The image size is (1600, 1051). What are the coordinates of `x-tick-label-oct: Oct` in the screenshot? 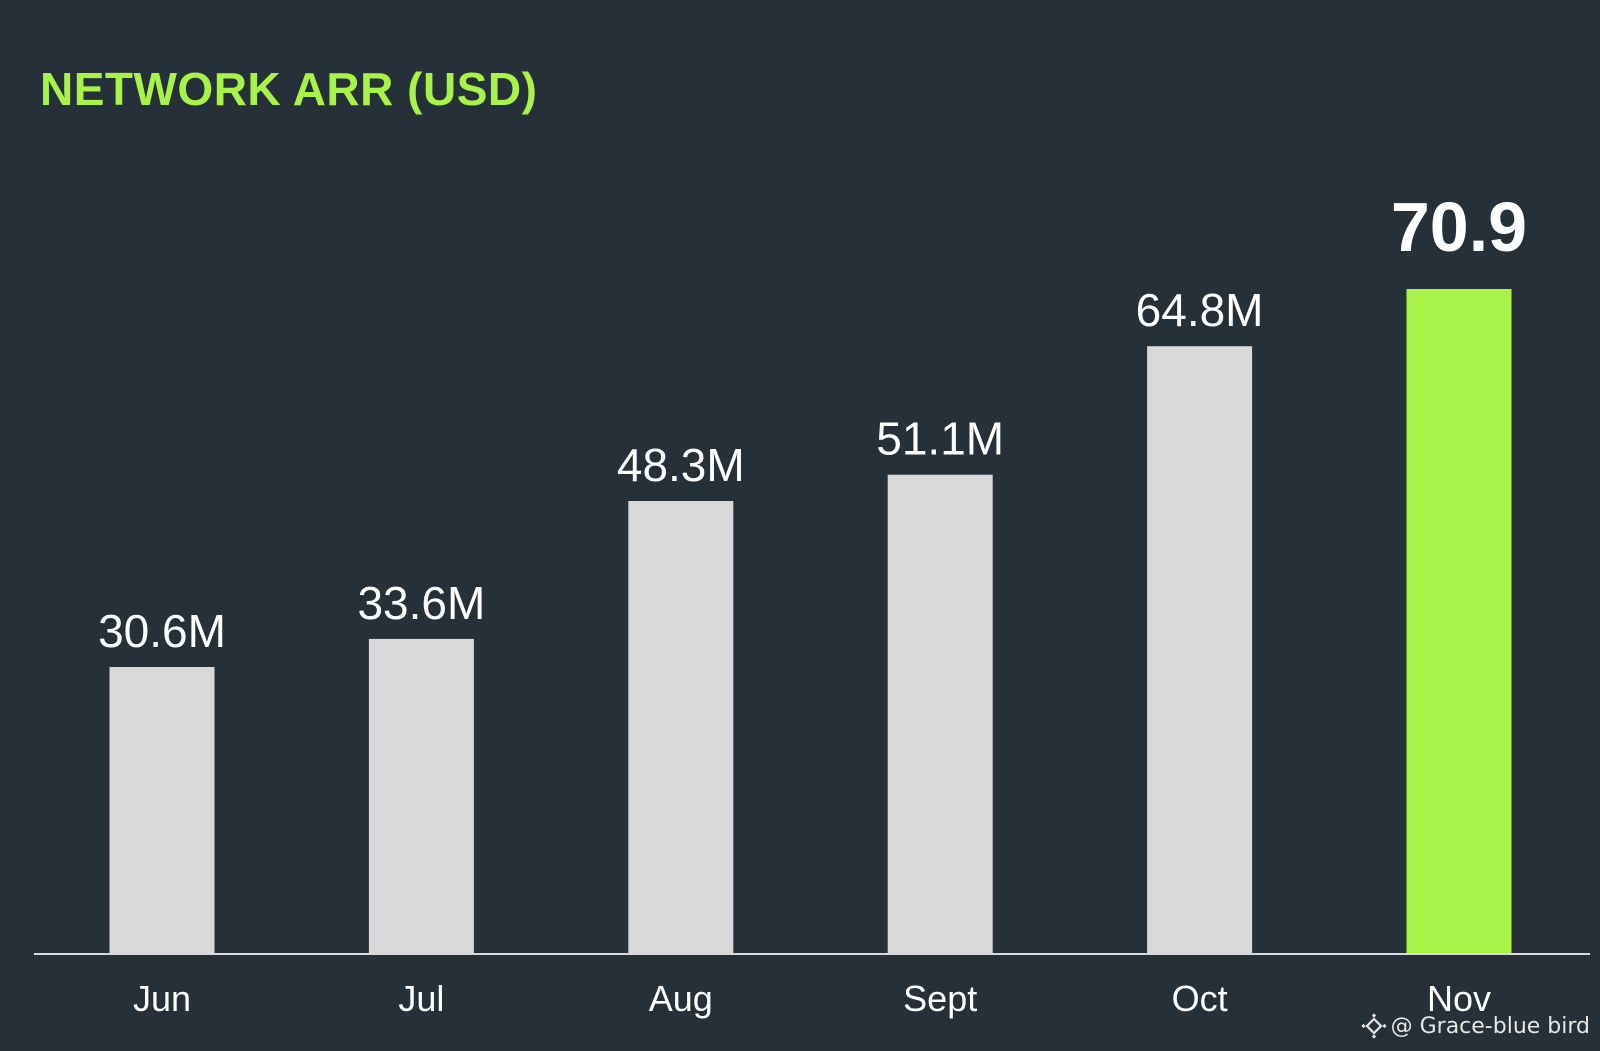 It's located at (1200, 998).